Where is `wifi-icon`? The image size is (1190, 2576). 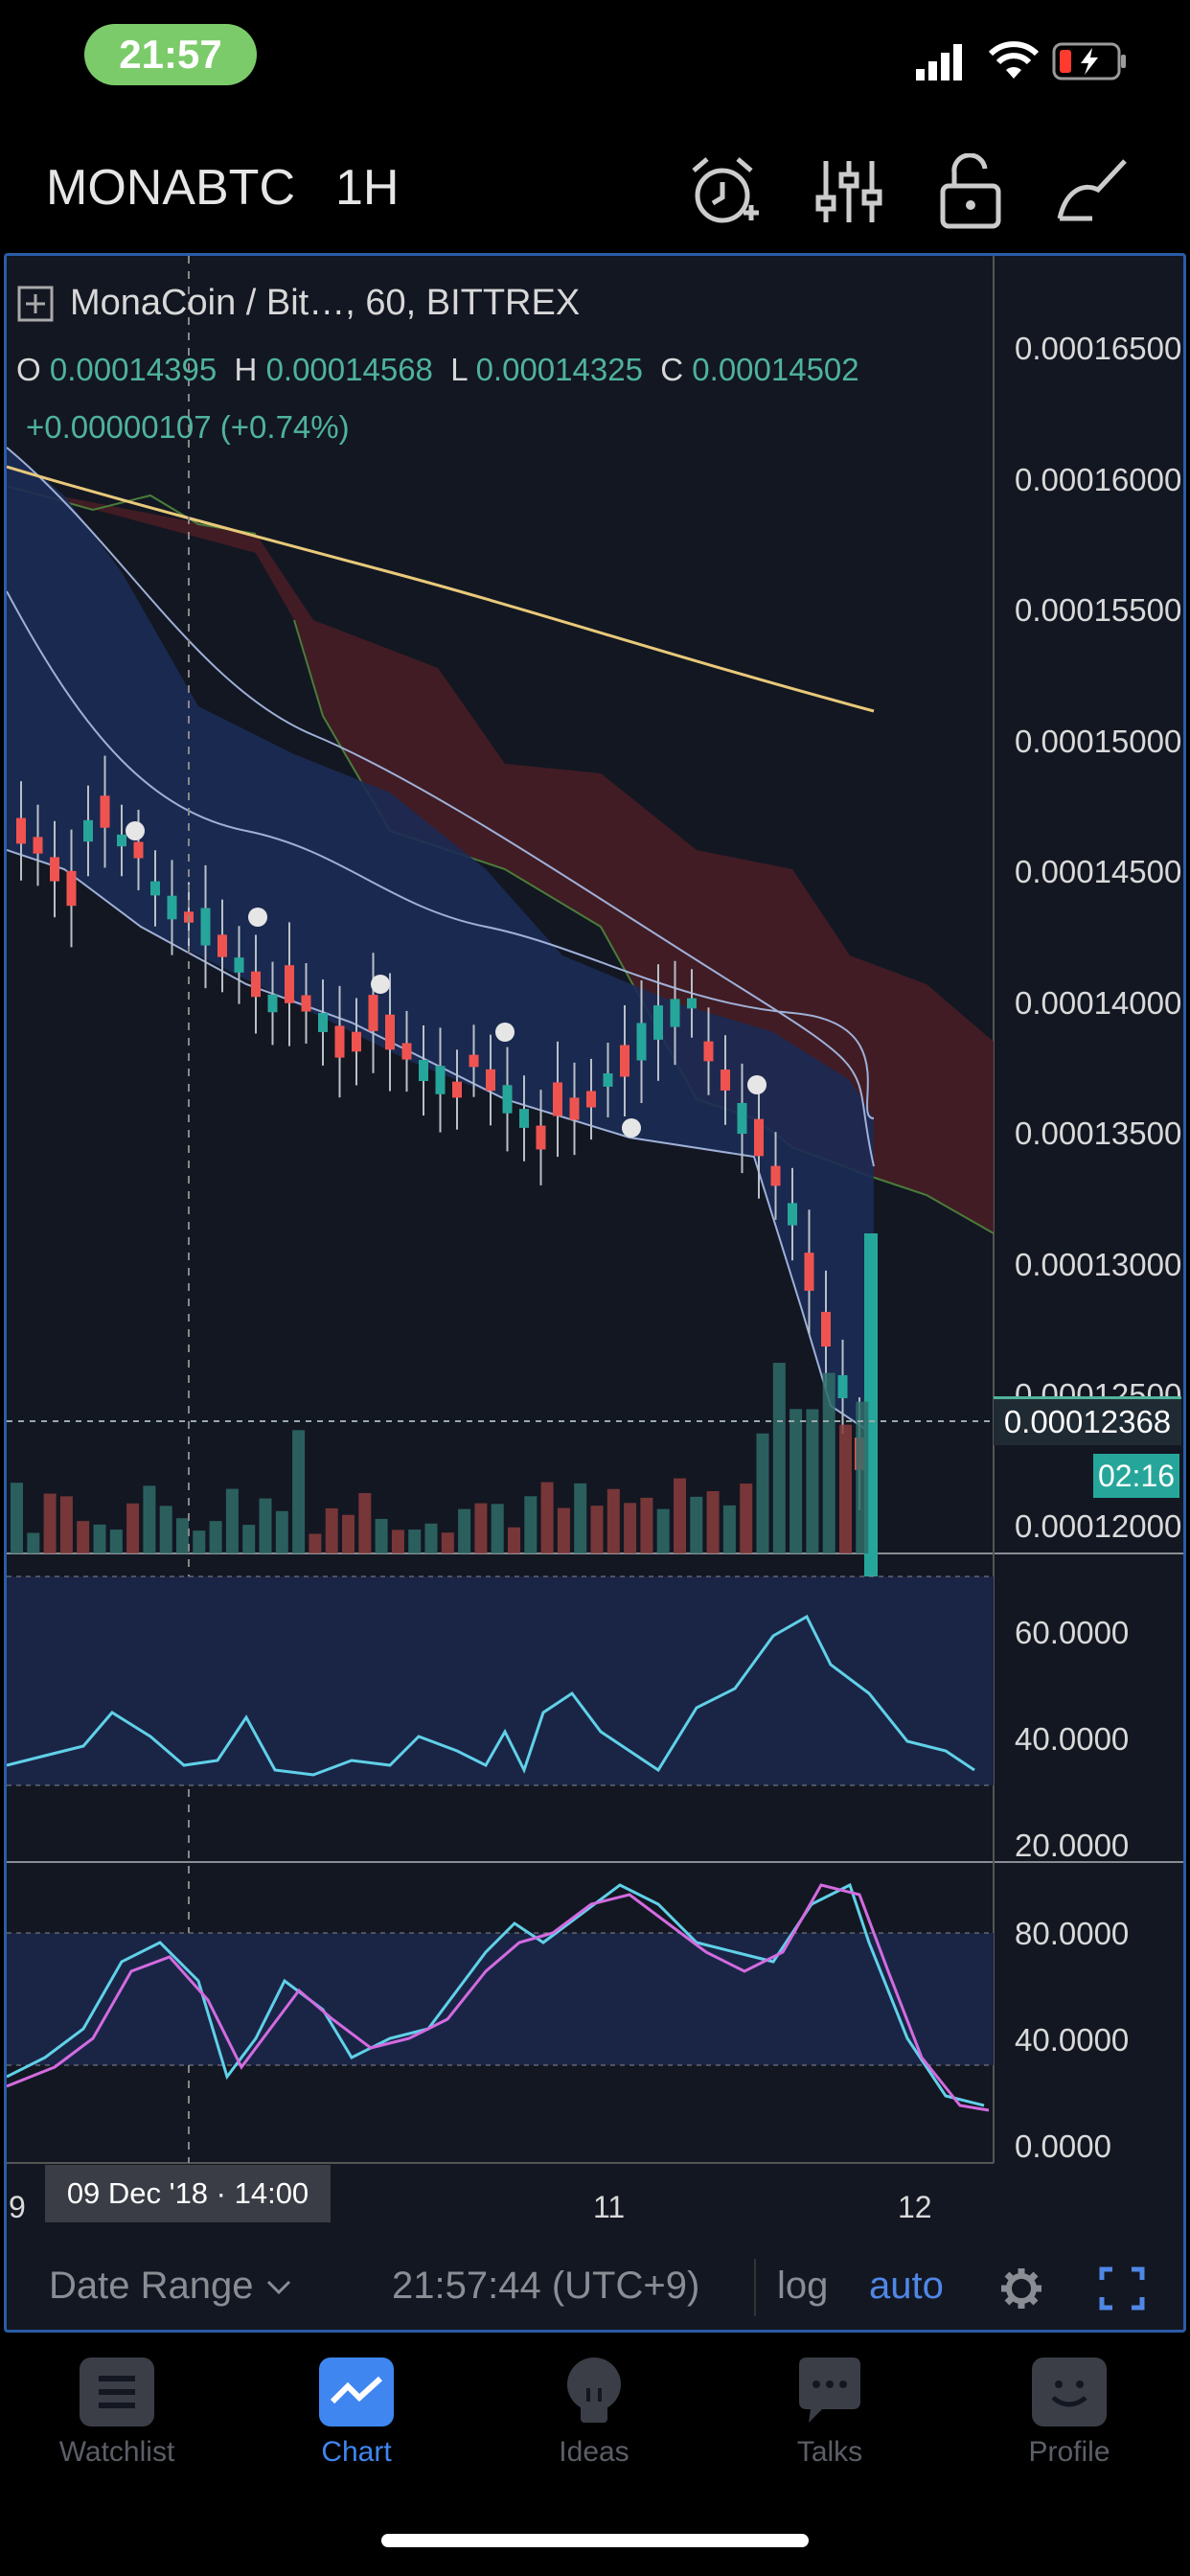 wifi-icon is located at coordinates (1014, 60).